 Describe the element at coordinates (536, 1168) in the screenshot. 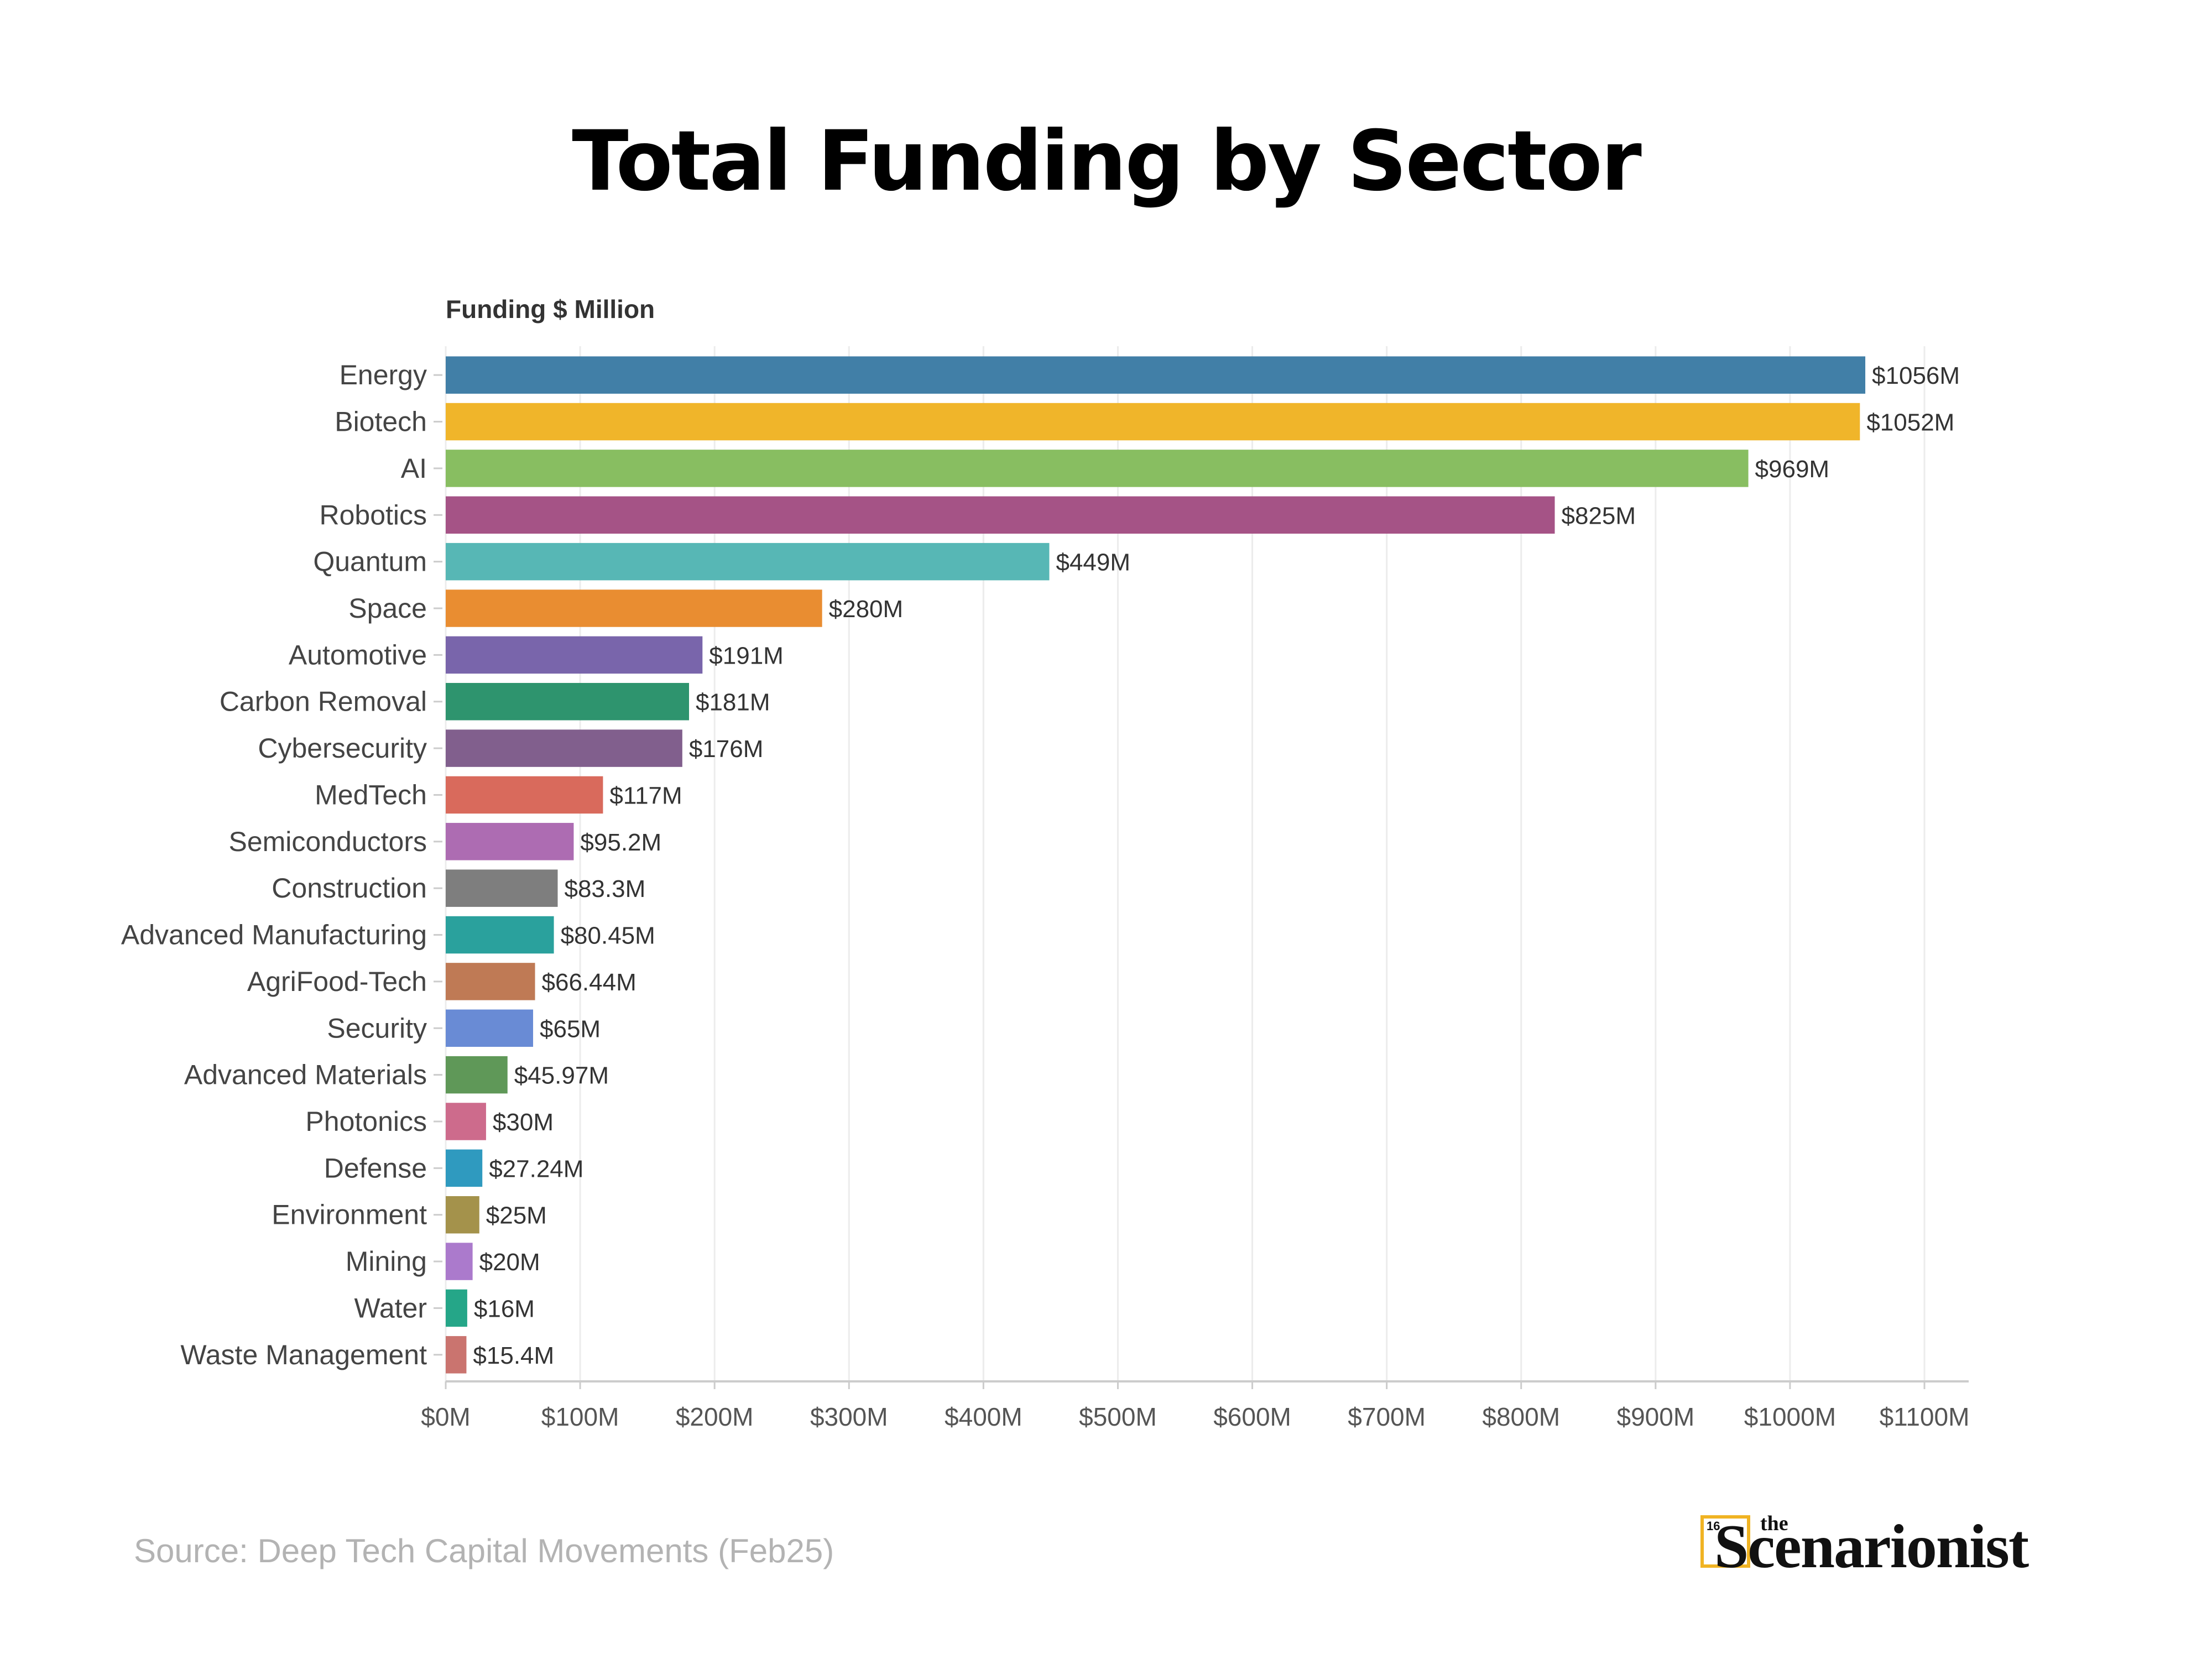

I see `value-label: $27.24M` at that location.